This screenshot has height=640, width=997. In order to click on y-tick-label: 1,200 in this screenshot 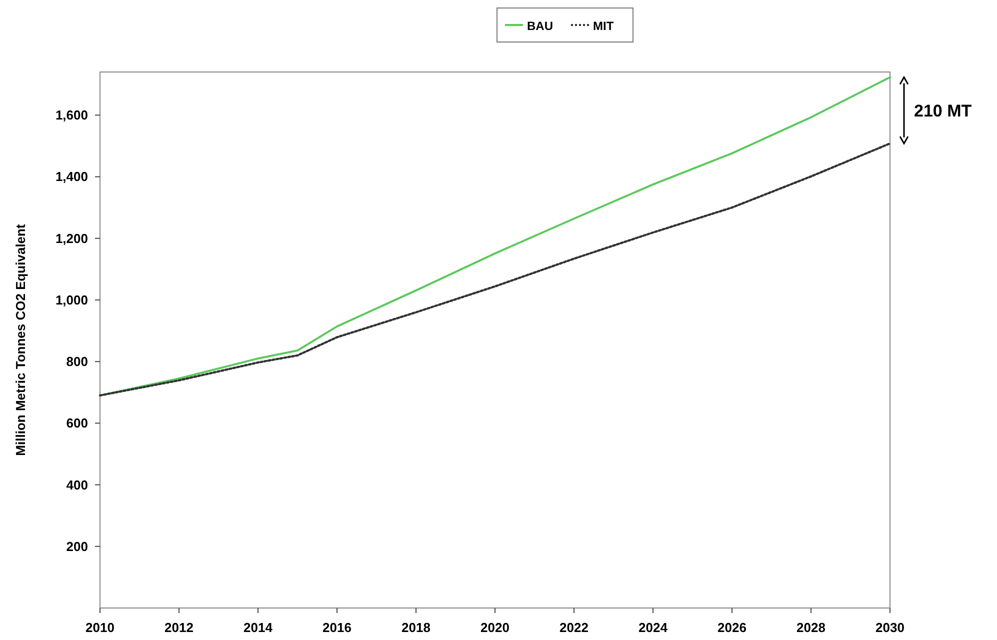, I will do `click(71, 238)`.